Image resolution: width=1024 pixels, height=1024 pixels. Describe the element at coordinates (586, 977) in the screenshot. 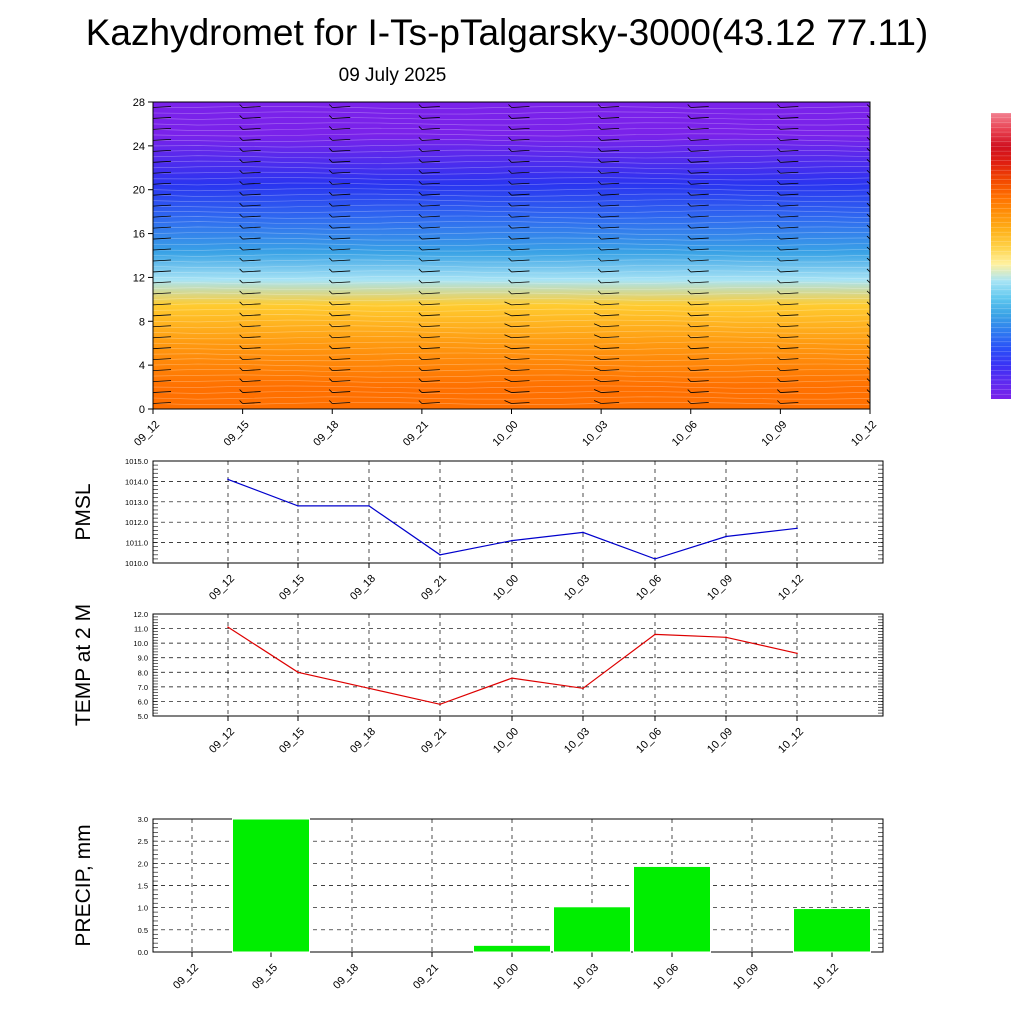

I see `precip-xtick-label: 10_03` at that location.